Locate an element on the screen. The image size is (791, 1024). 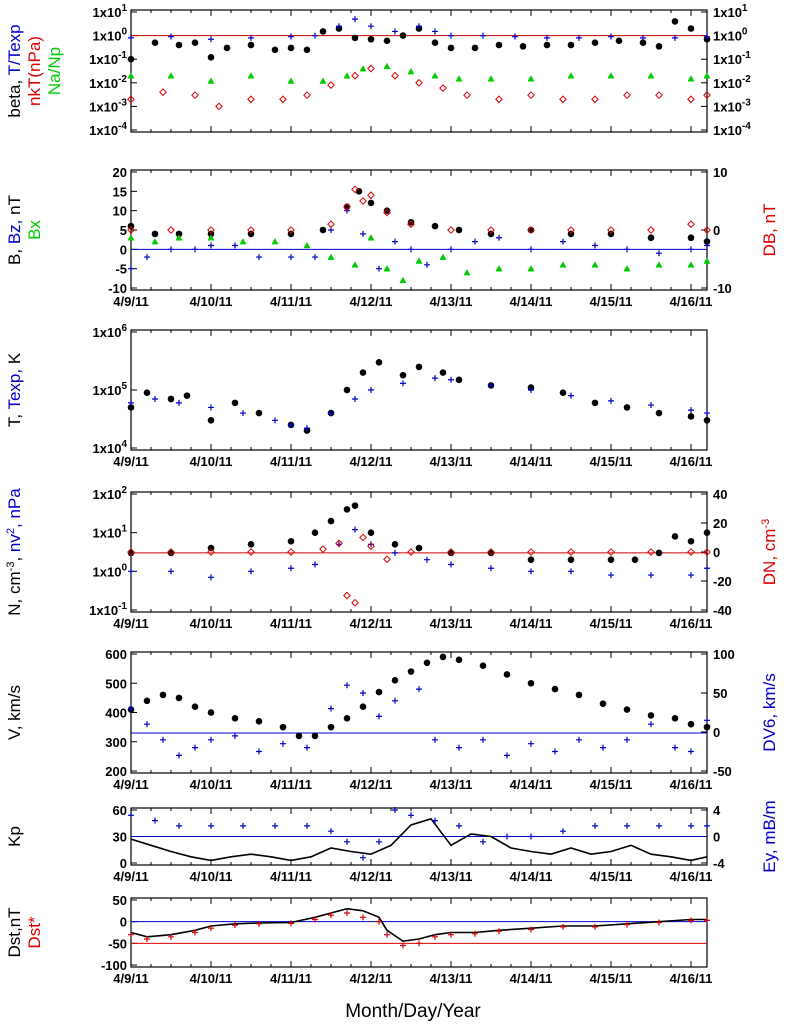
y-axis-label-2: Bx is located at coordinates (34, 230).